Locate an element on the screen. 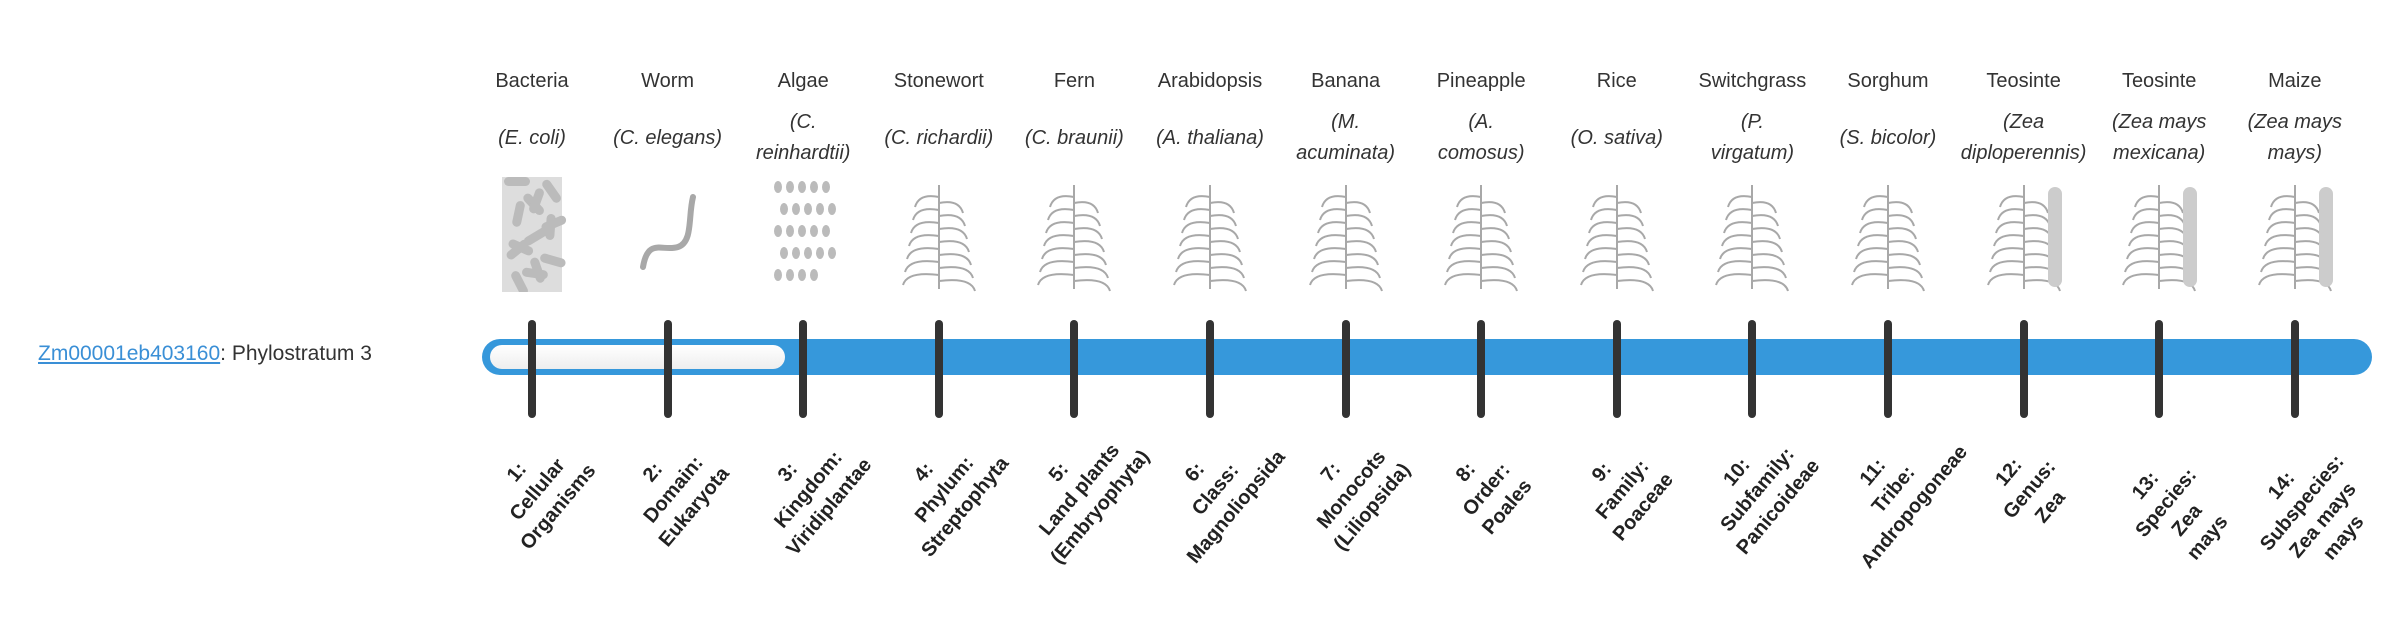 The width and height of the screenshot is (2400, 631). organism-common-name: Worm is located at coordinates (668, 81).